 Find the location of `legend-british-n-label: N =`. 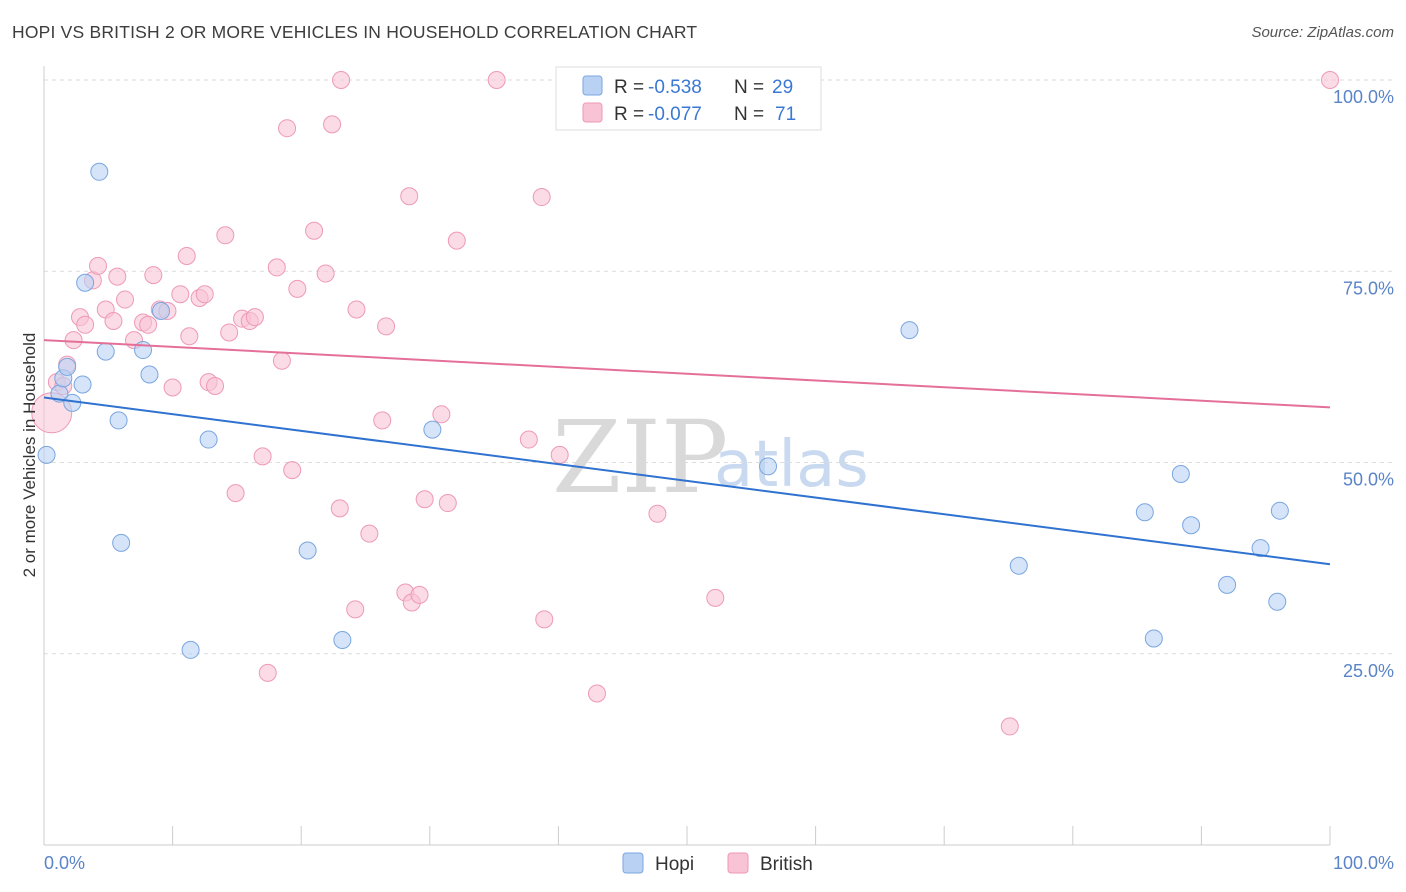

legend-british-n-label: N = is located at coordinates (749, 114).